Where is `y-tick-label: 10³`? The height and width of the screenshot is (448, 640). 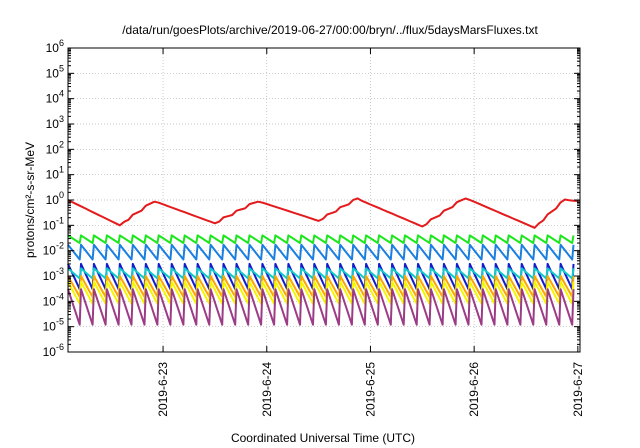
y-tick-label: 10³ is located at coordinates (55, 122).